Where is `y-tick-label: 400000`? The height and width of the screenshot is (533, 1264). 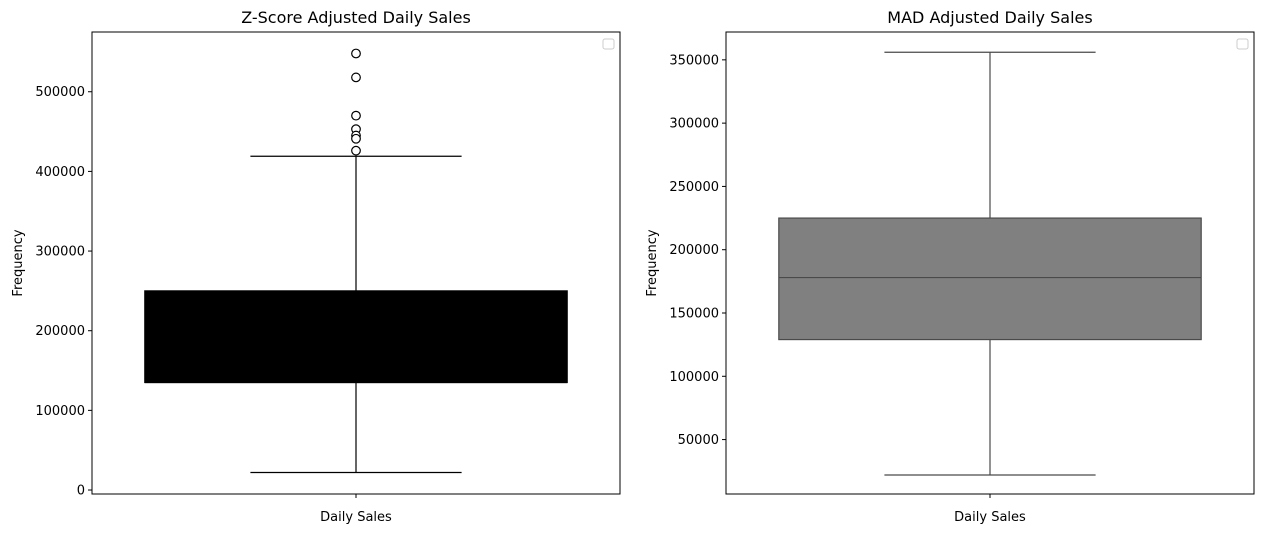 y-tick-label: 400000 is located at coordinates (60, 172).